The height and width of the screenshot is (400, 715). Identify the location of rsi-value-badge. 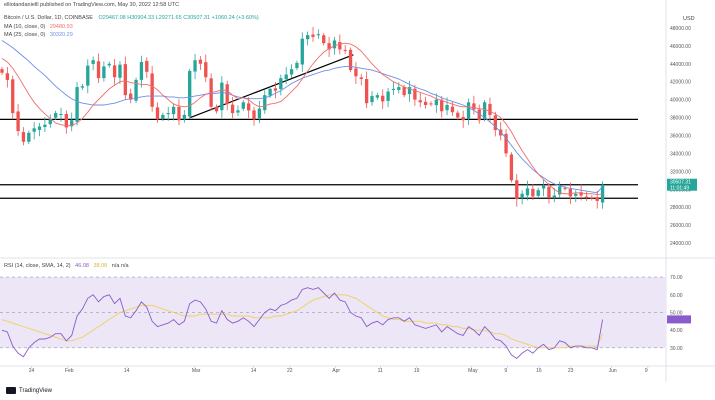
(679, 319).